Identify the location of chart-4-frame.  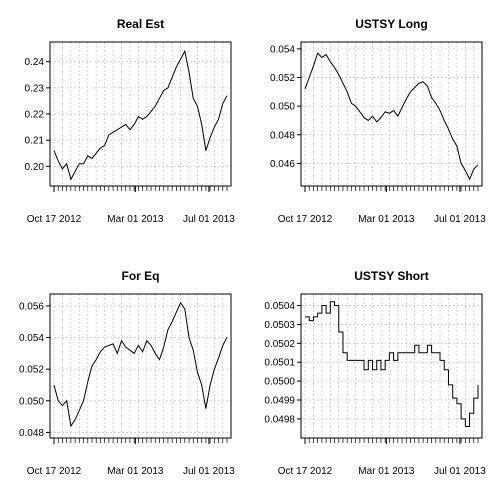
(391, 366).